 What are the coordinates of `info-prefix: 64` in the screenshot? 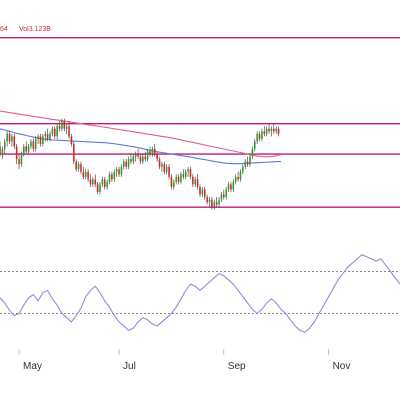 It's located at (4, 29).